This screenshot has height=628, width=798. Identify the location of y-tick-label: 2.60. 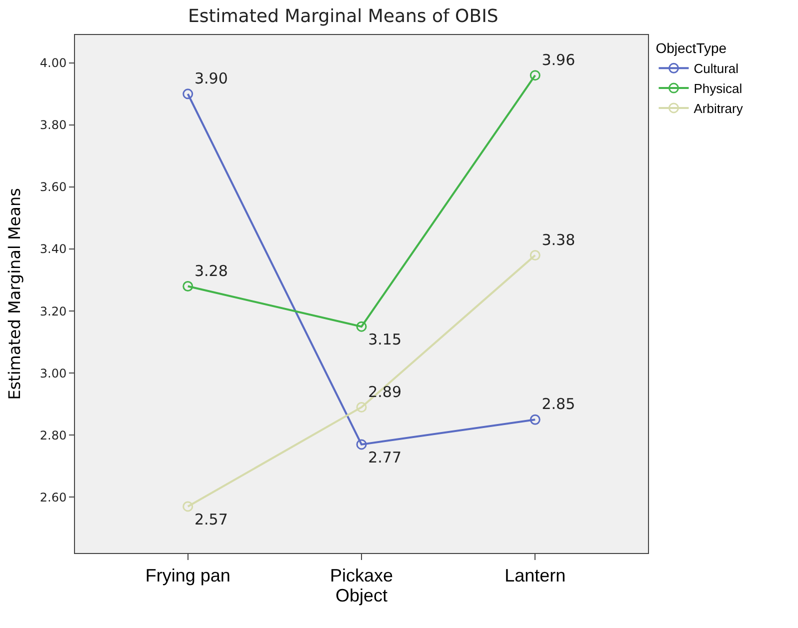
(53, 497).